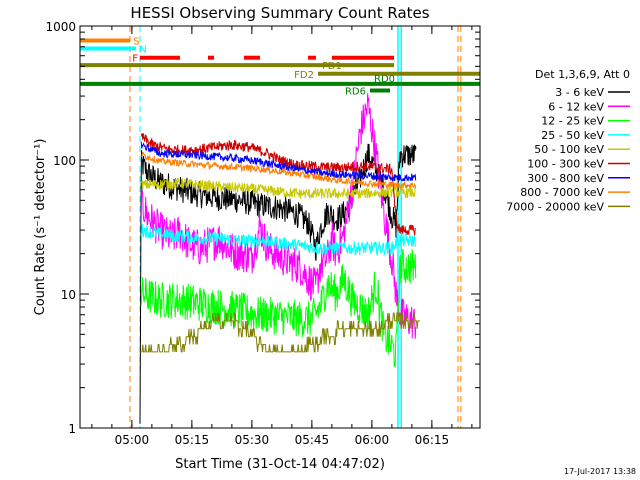 The image size is (640, 480). Describe the element at coordinates (562, 192) in the screenshot. I see `legend-label: 800 - 7000 keV` at that location.